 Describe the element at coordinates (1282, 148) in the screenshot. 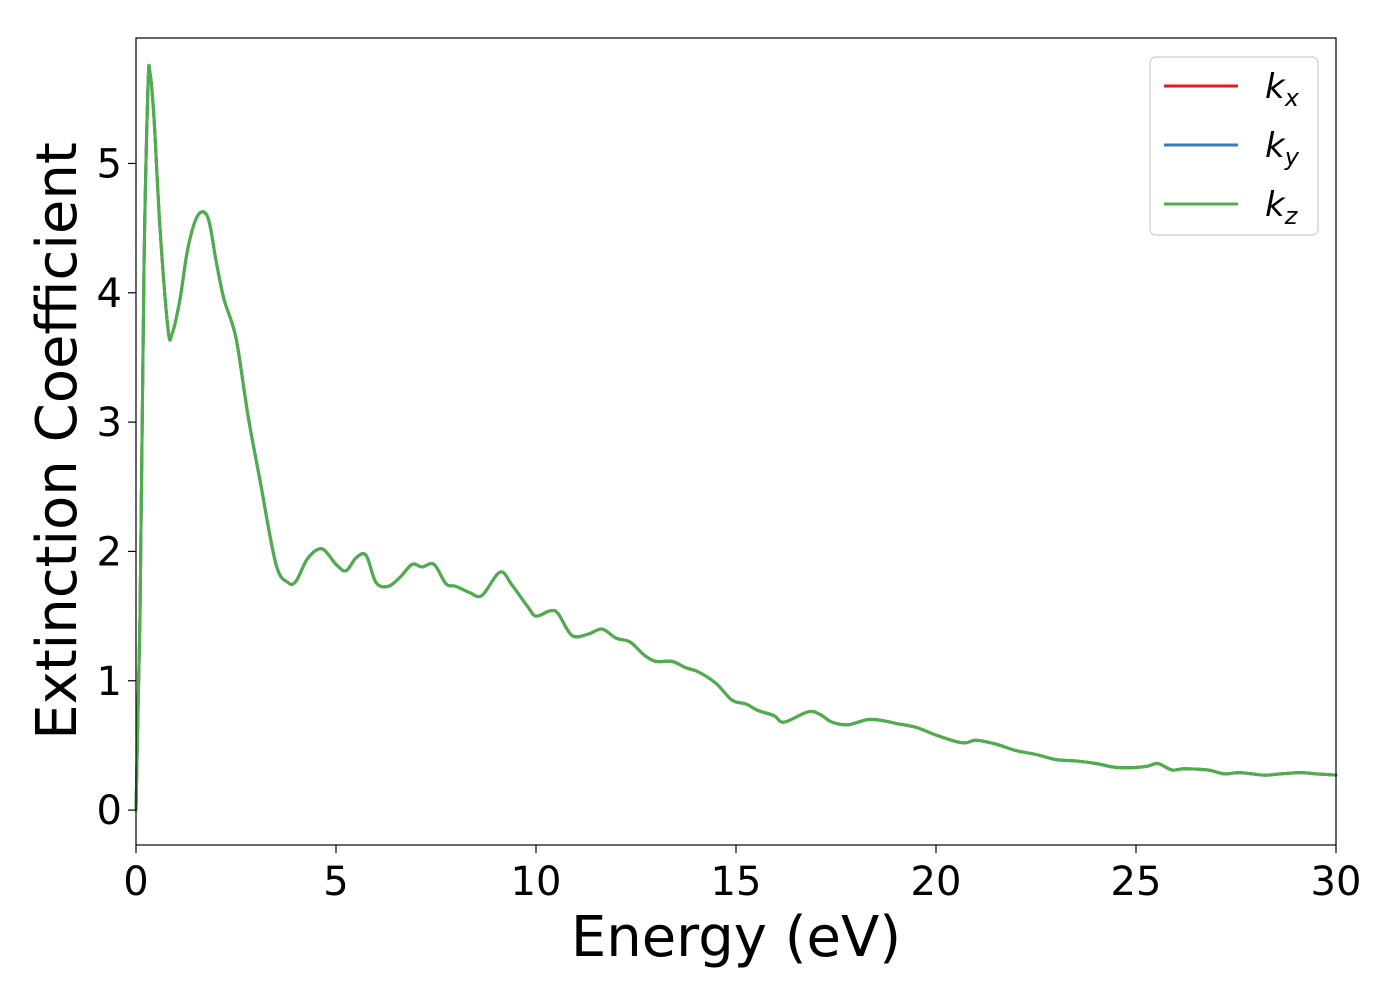

I see `legend-label-ky: ky` at that location.